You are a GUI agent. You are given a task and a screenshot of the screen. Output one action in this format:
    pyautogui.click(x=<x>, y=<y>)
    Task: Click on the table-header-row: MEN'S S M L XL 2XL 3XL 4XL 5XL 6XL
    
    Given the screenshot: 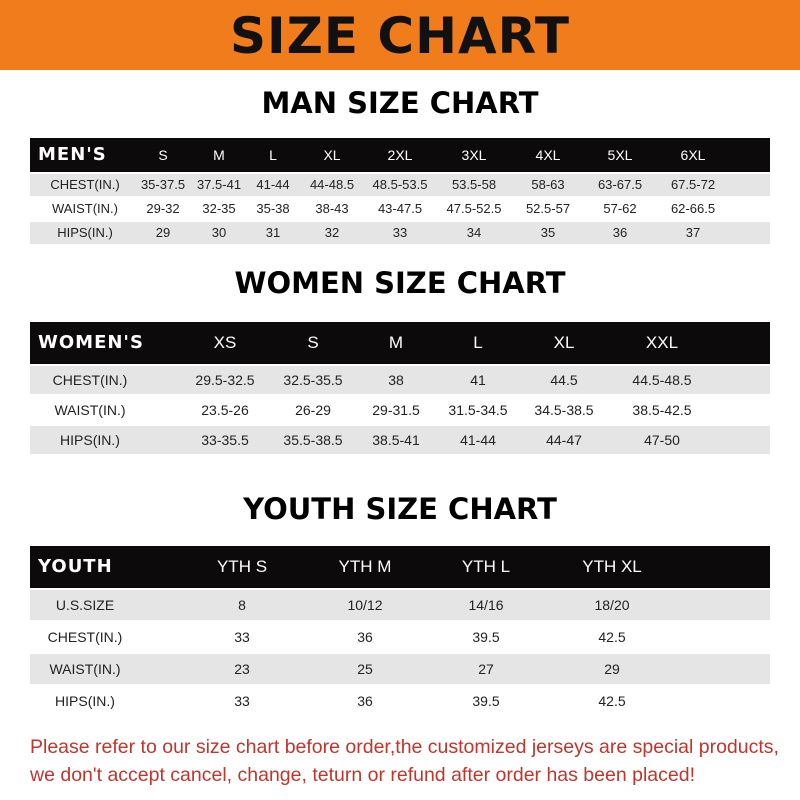 What is the action you would take?
    pyautogui.click(x=400, y=155)
    